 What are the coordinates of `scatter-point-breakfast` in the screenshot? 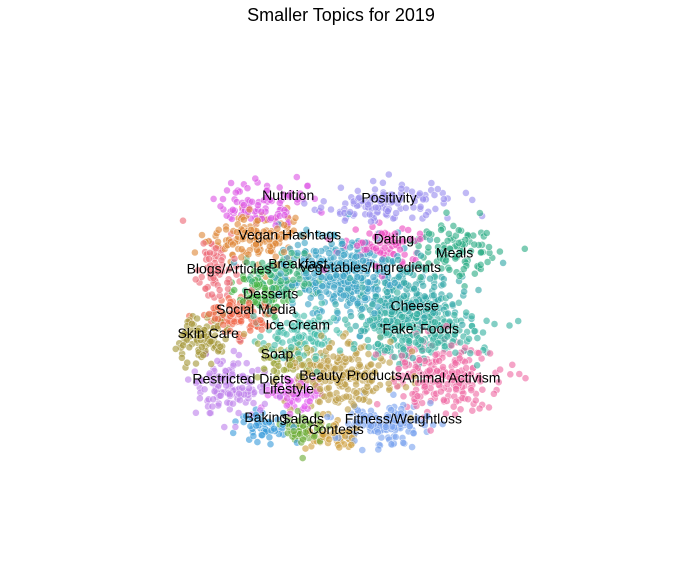 It's located at (280, 281).